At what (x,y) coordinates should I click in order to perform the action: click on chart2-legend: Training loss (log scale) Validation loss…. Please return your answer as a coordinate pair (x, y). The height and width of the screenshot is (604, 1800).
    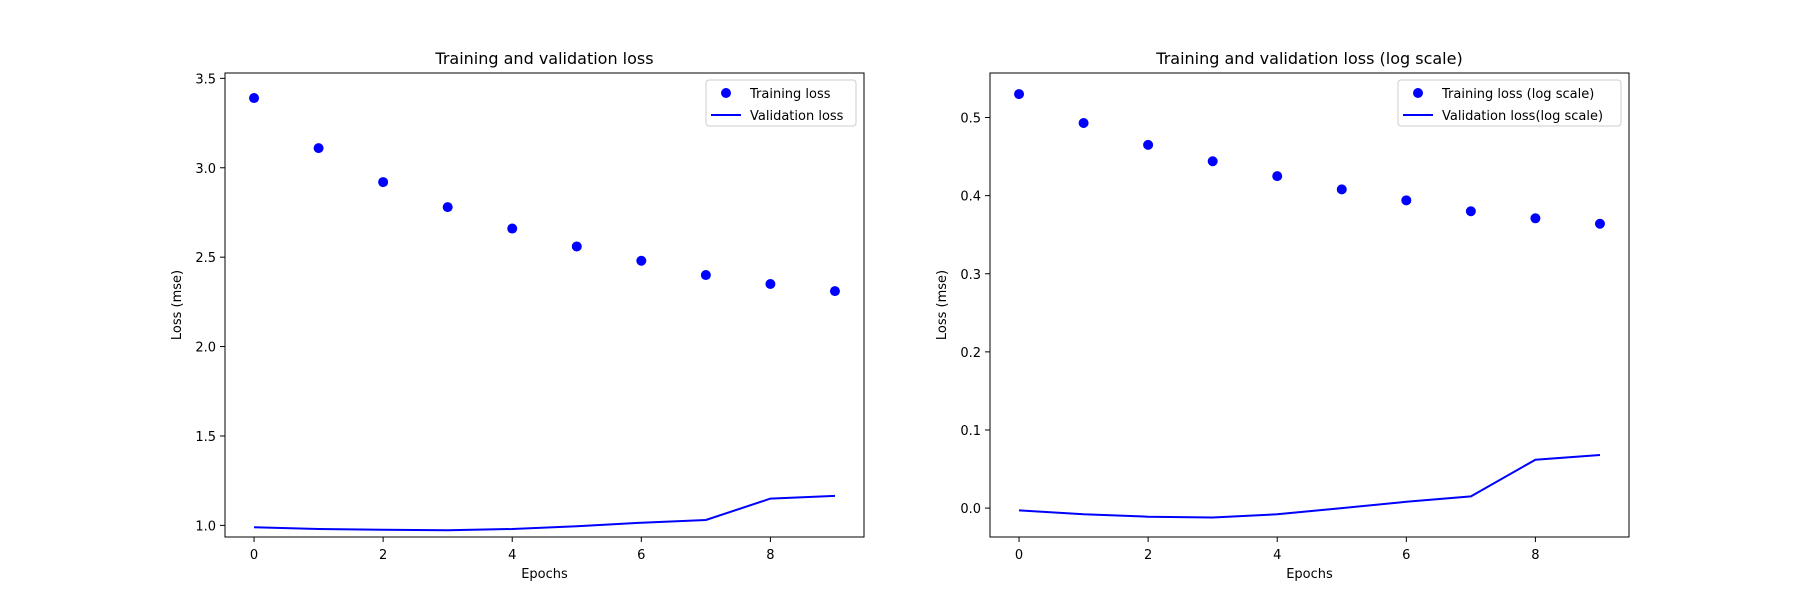
    Looking at the image, I should click on (1509, 103).